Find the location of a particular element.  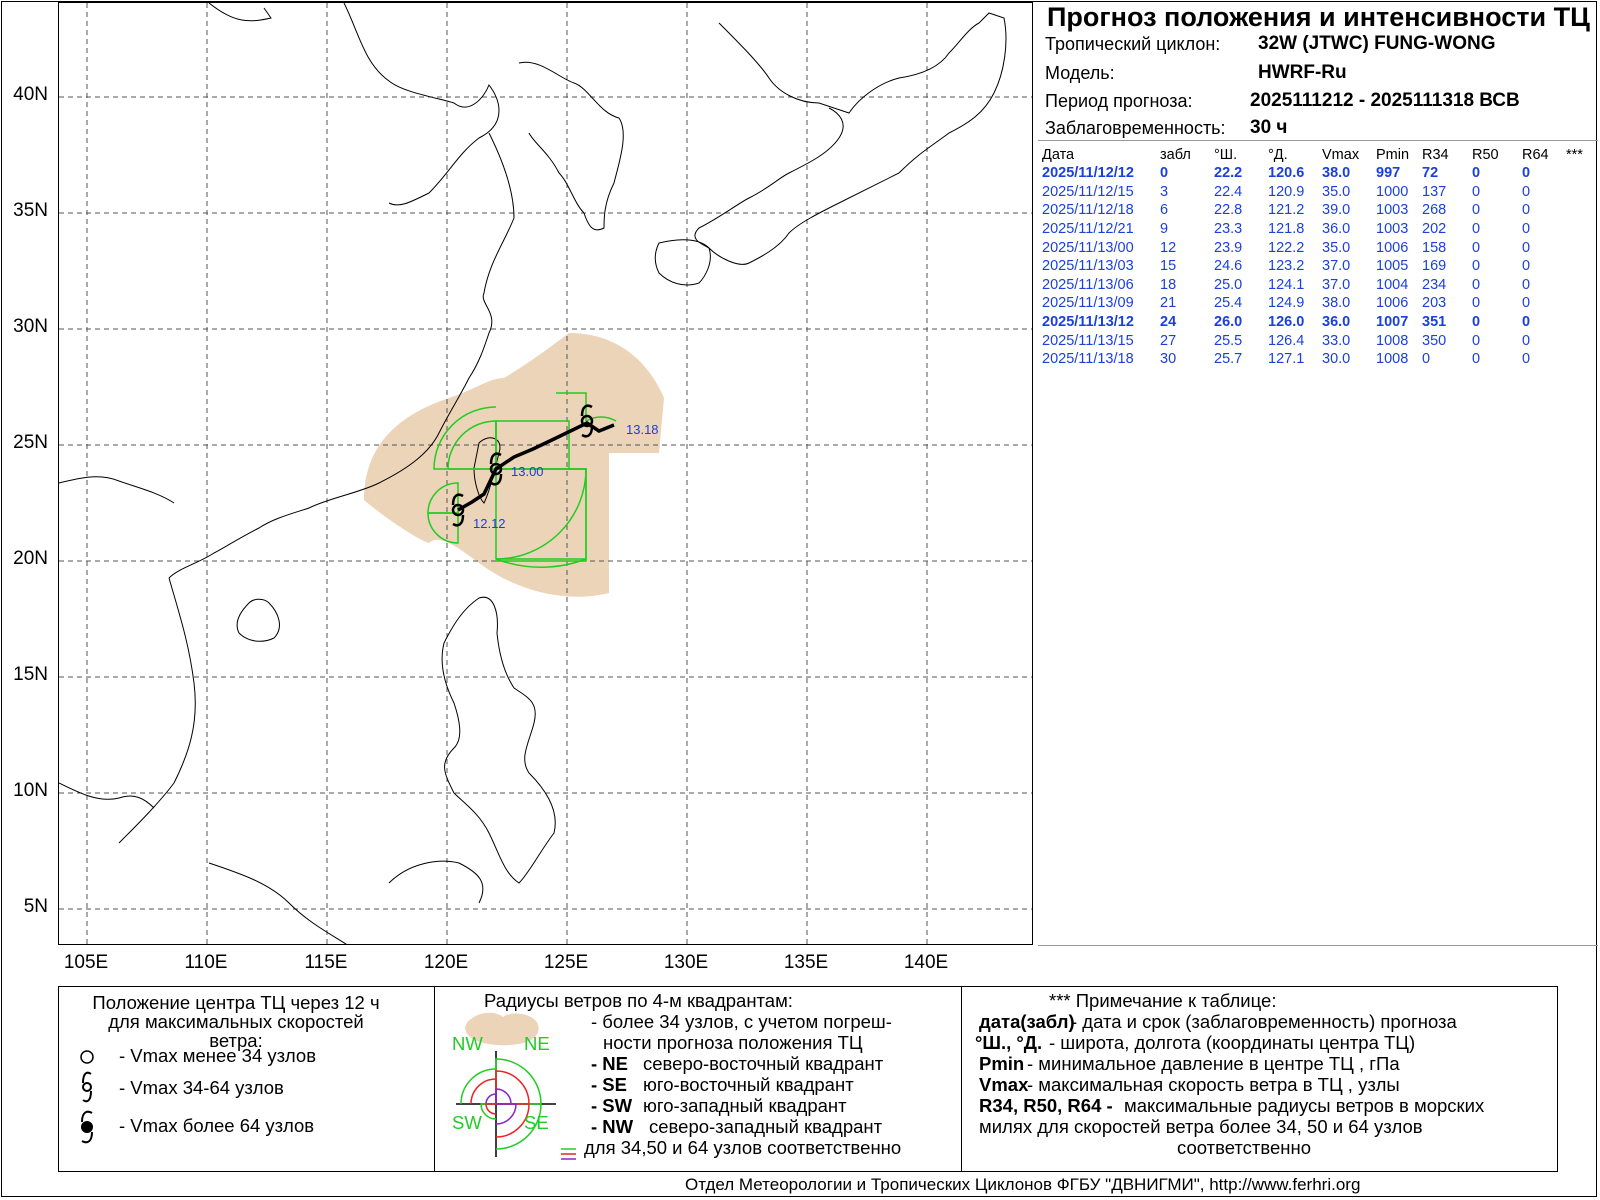

table-cell: 36.0 is located at coordinates (1336, 229).